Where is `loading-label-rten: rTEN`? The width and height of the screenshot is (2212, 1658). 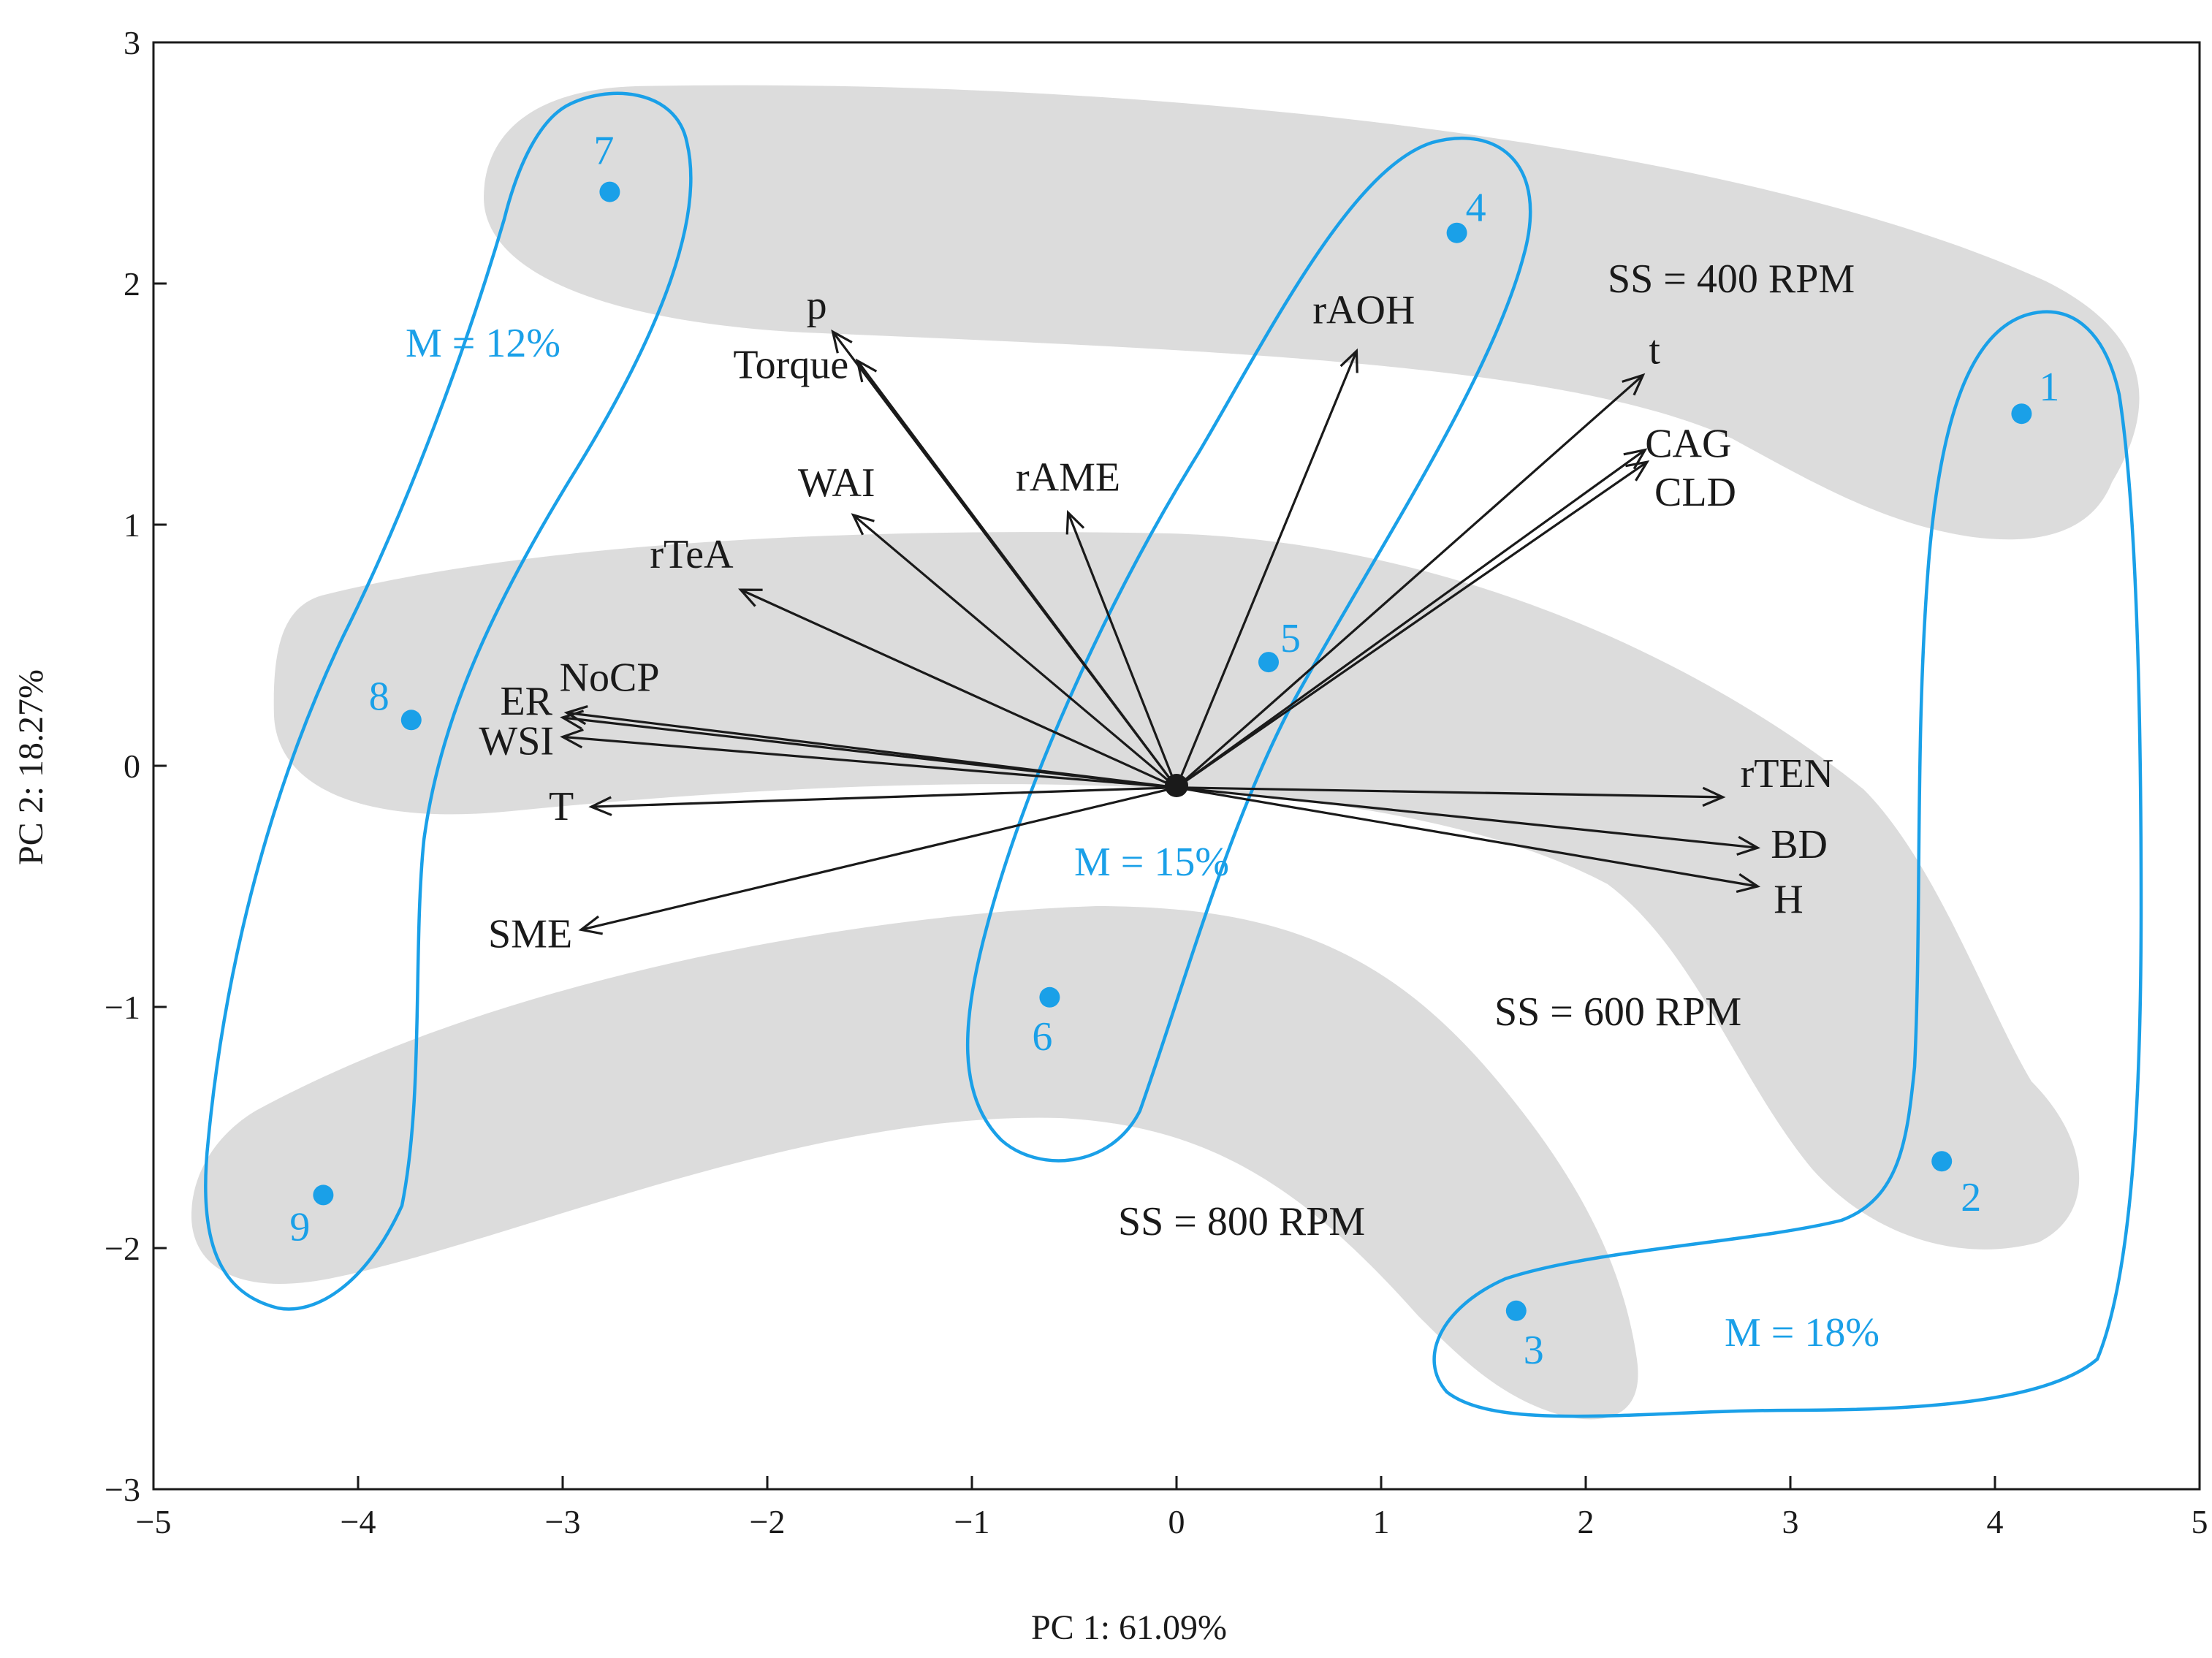
loading-label-rten: rTEN is located at coordinates (1788, 773).